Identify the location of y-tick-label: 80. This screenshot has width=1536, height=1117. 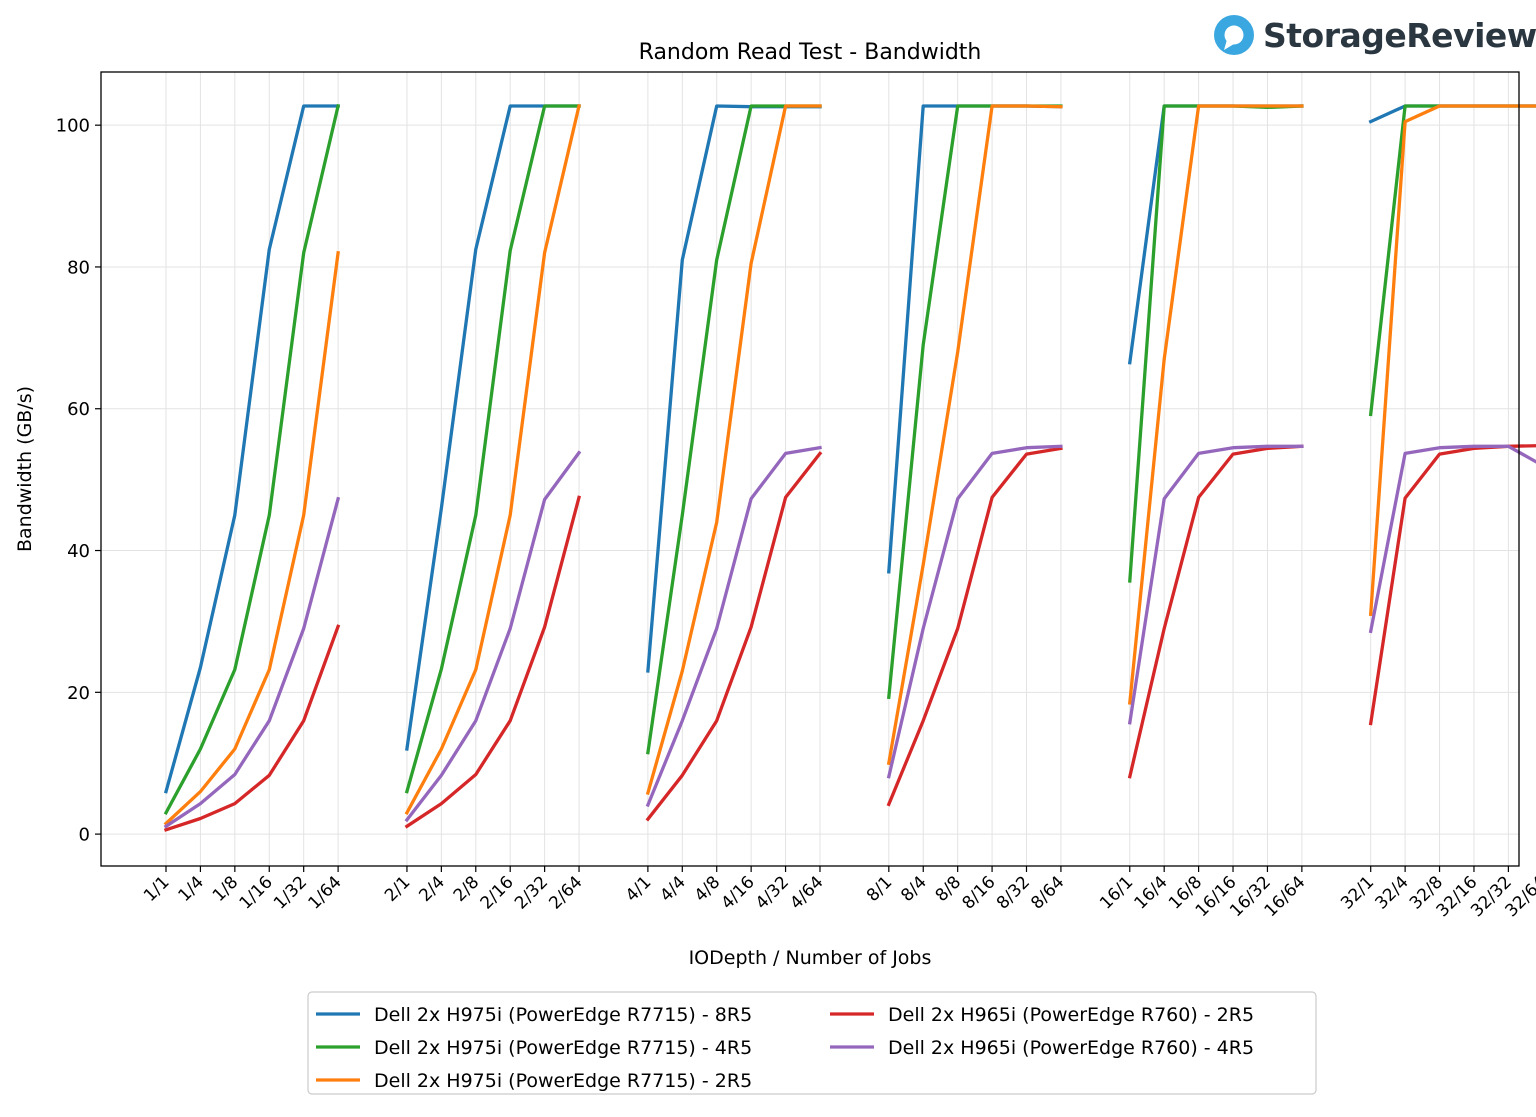
(78, 267).